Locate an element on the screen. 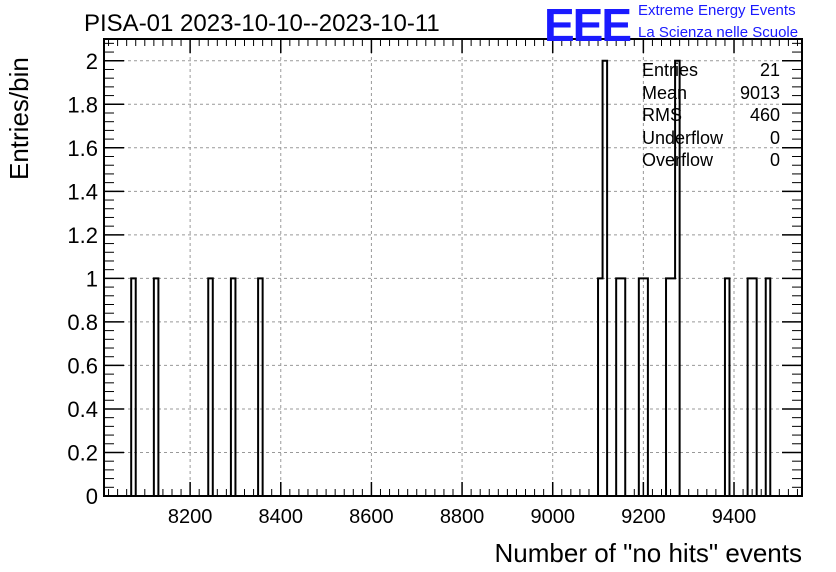 The image size is (836, 572). stat-label: Mean is located at coordinates (665, 92).